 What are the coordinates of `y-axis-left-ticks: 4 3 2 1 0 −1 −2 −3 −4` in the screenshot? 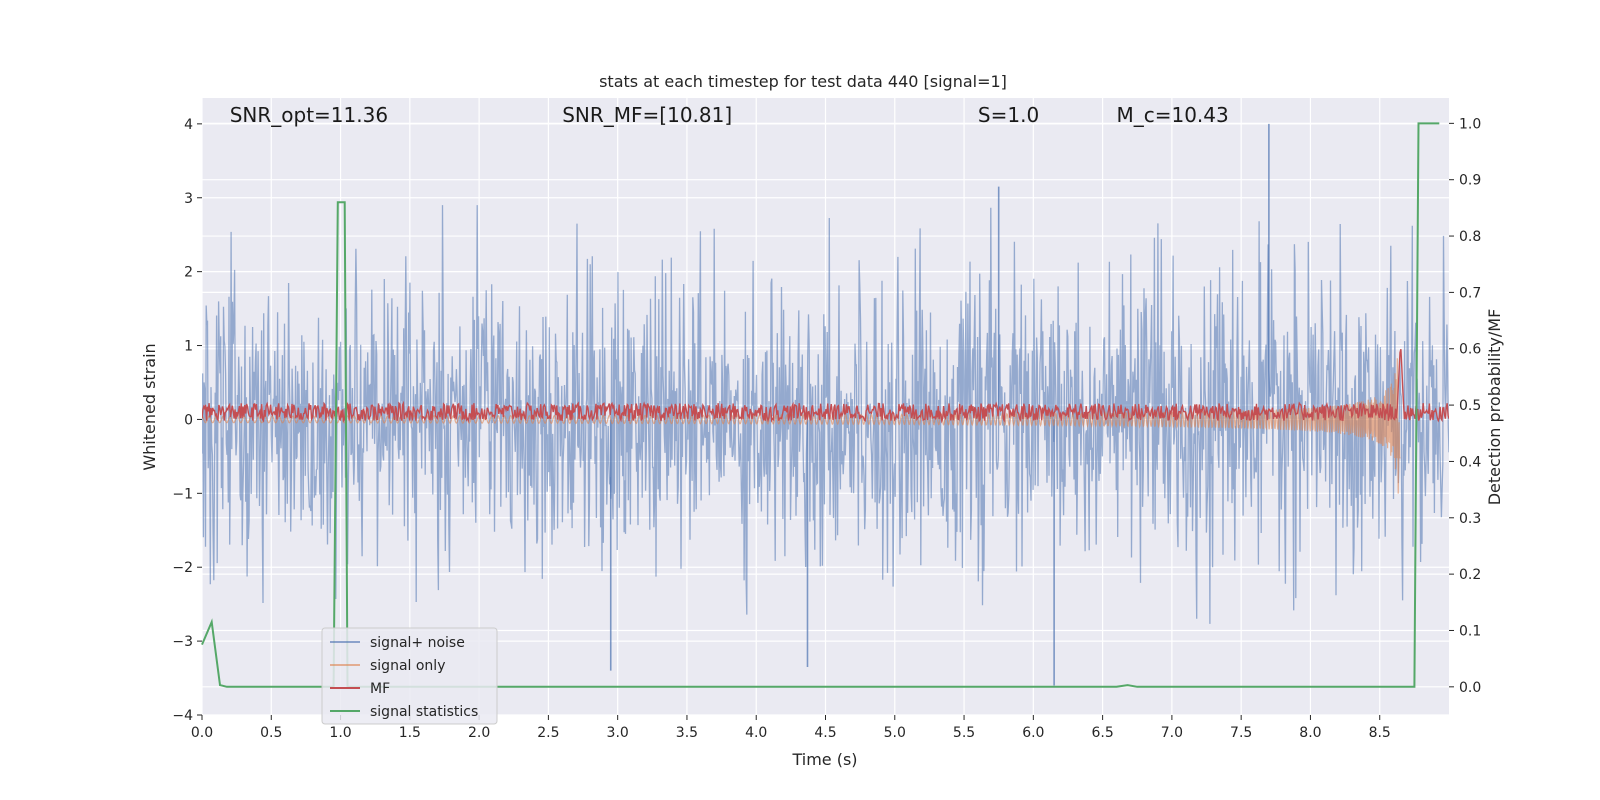 It's located at (187, 420).